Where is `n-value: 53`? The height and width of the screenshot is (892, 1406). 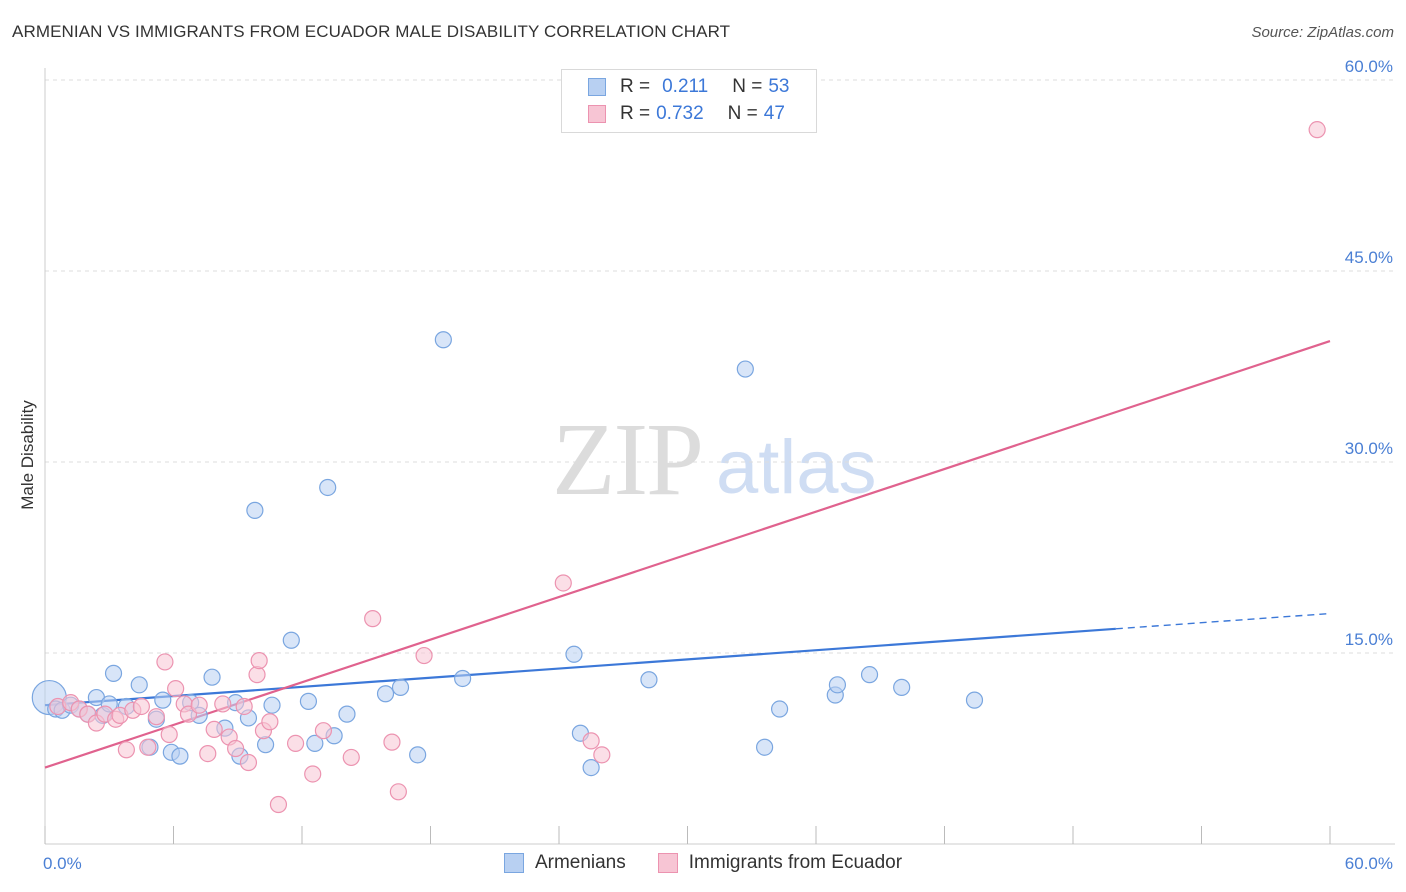
n-value: 53 is located at coordinates (779, 86).